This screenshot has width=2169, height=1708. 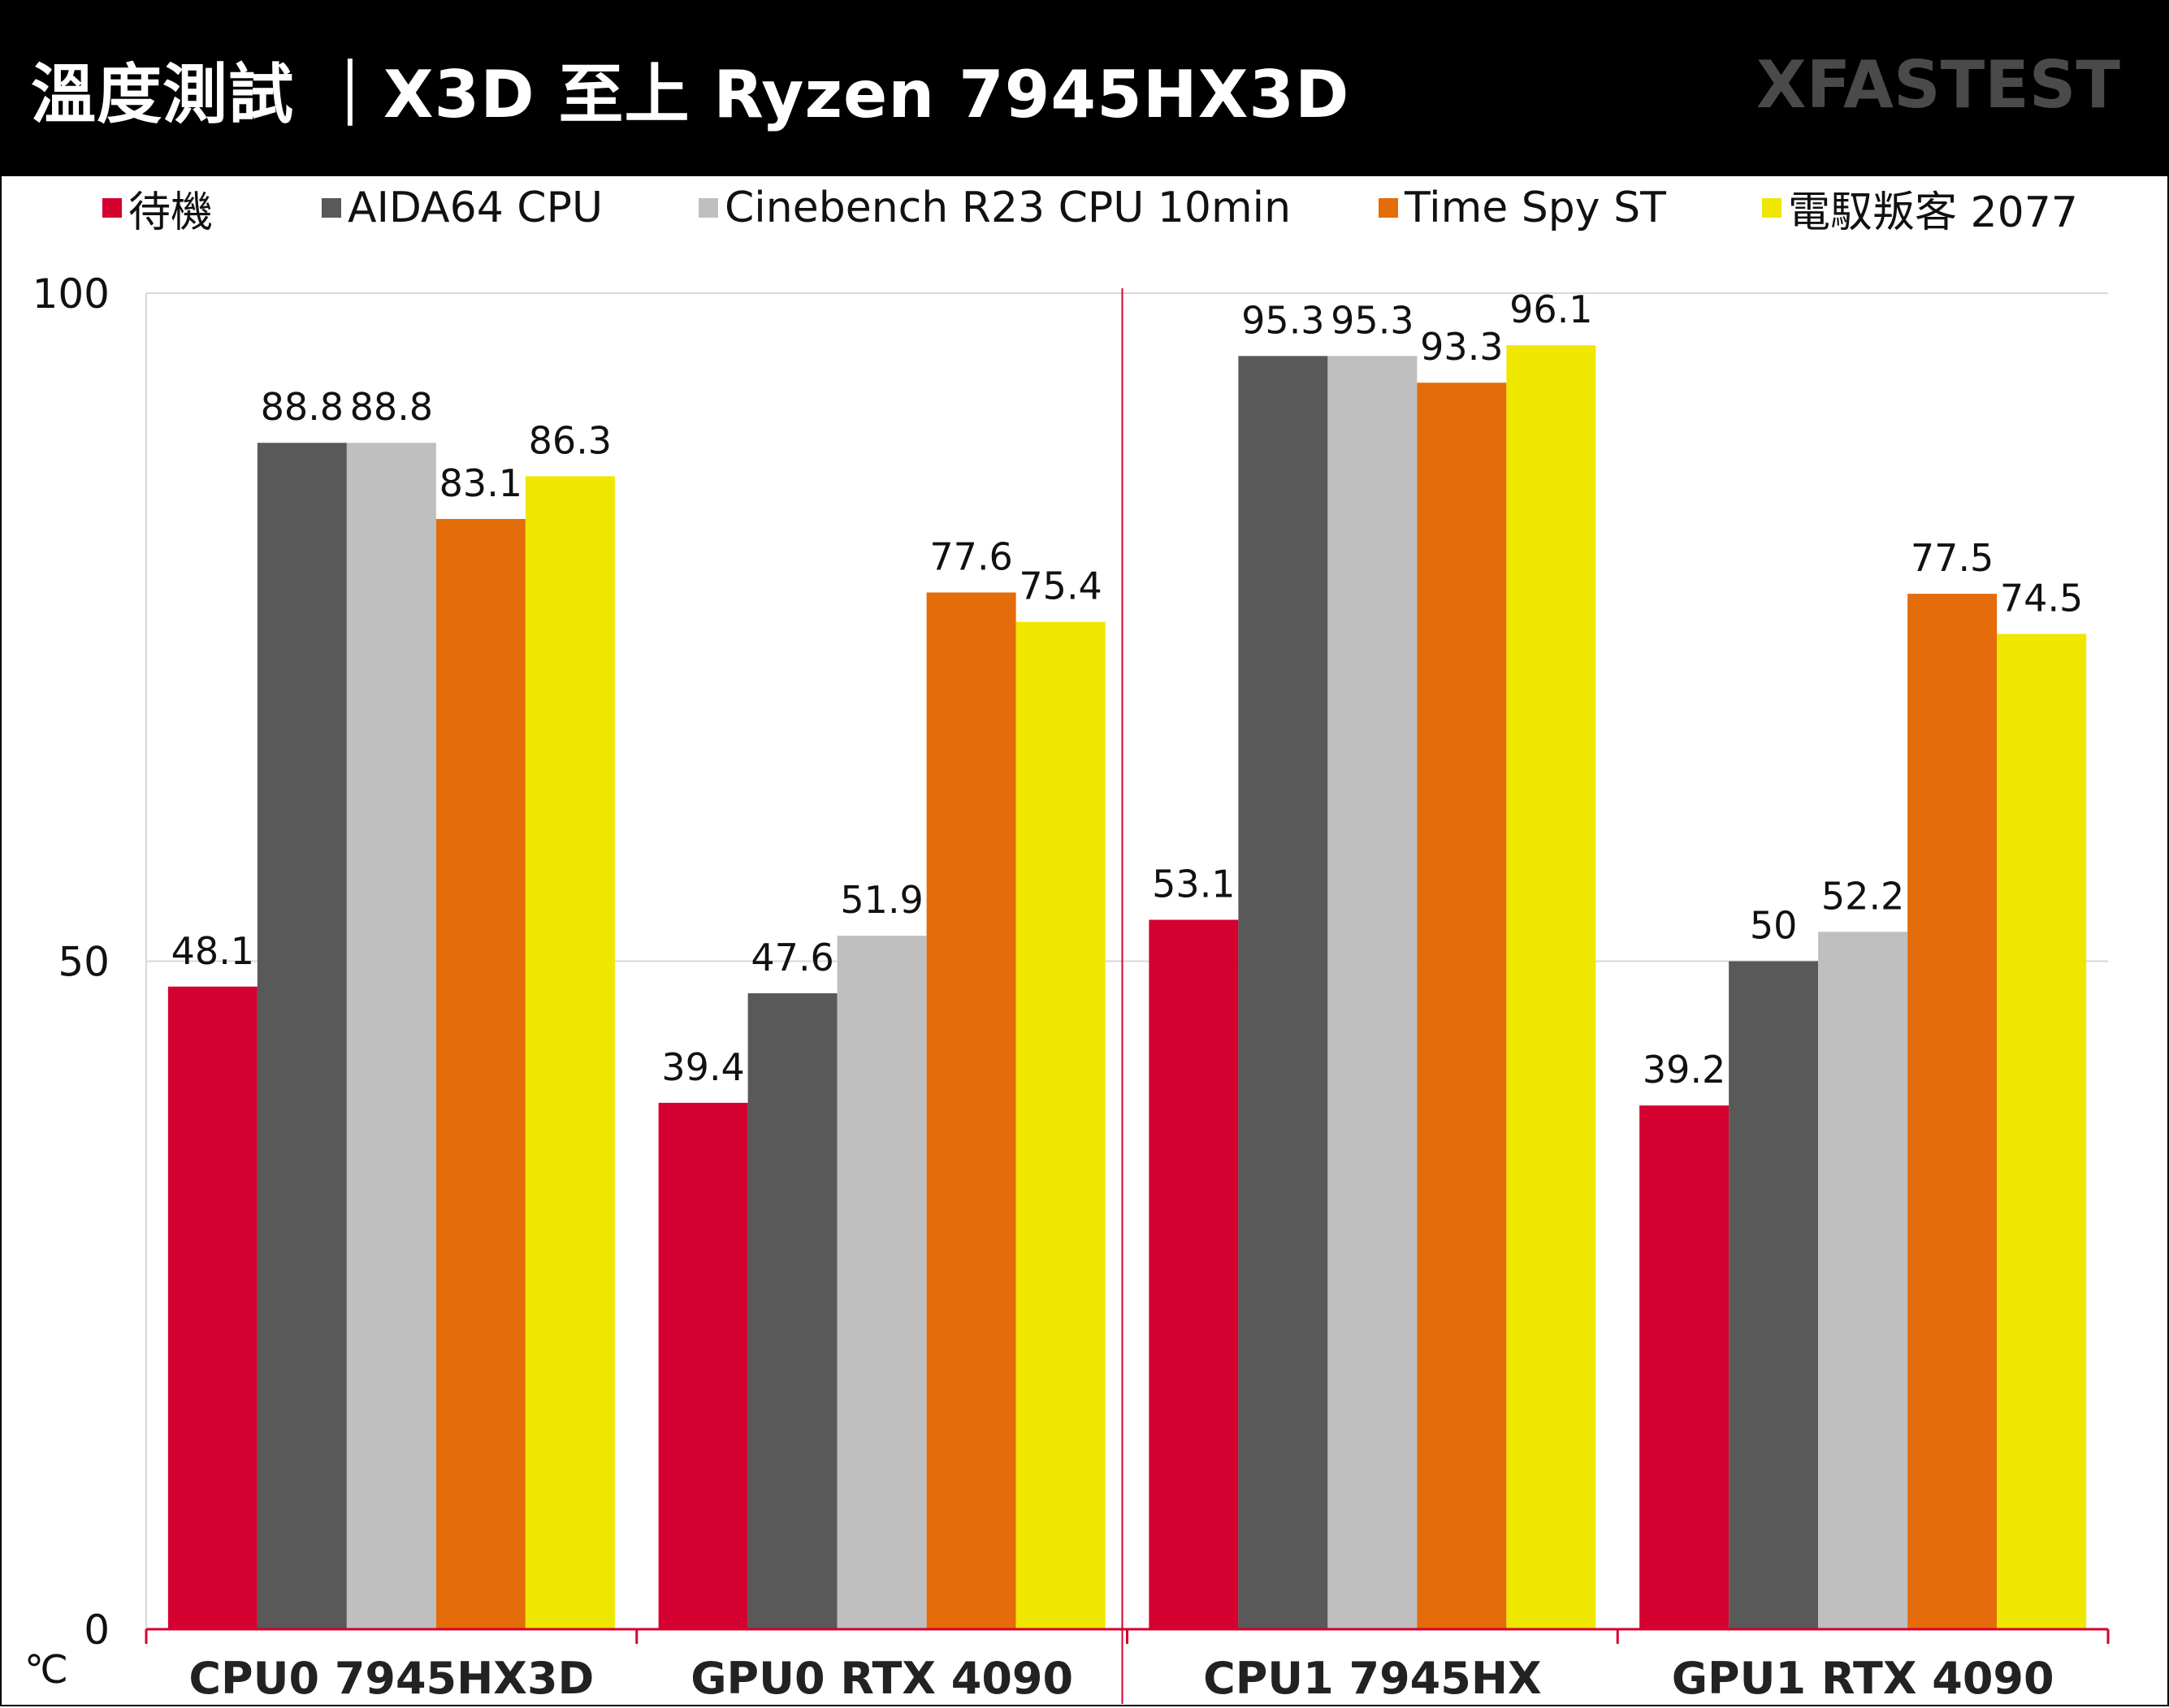 What do you see at coordinates (1938, 85) in the screenshot?
I see `brand-logo-text: XFASTEST` at bounding box center [1938, 85].